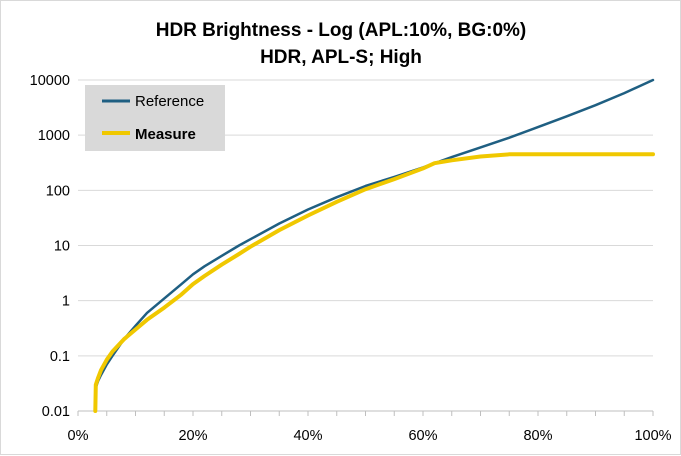 Image resolution: width=681 pixels, height=456 pixels. Describe the element at coordinates (66, 302) in the screenshot. I see `y-tick-label: 1` at that location.